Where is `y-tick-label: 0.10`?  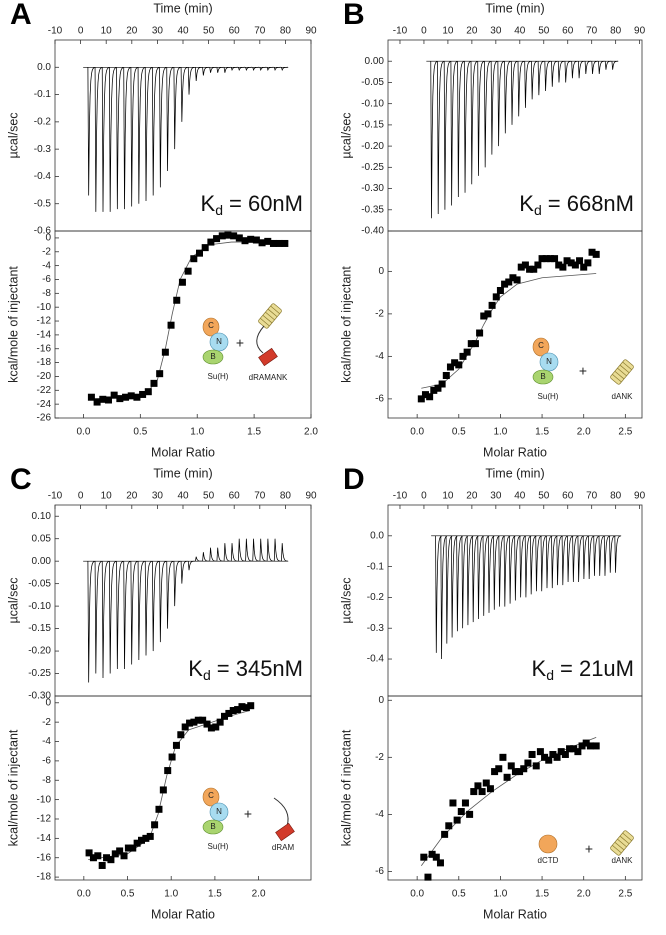 y-tick-label: 0.10 is located at coordinates (42, 516).